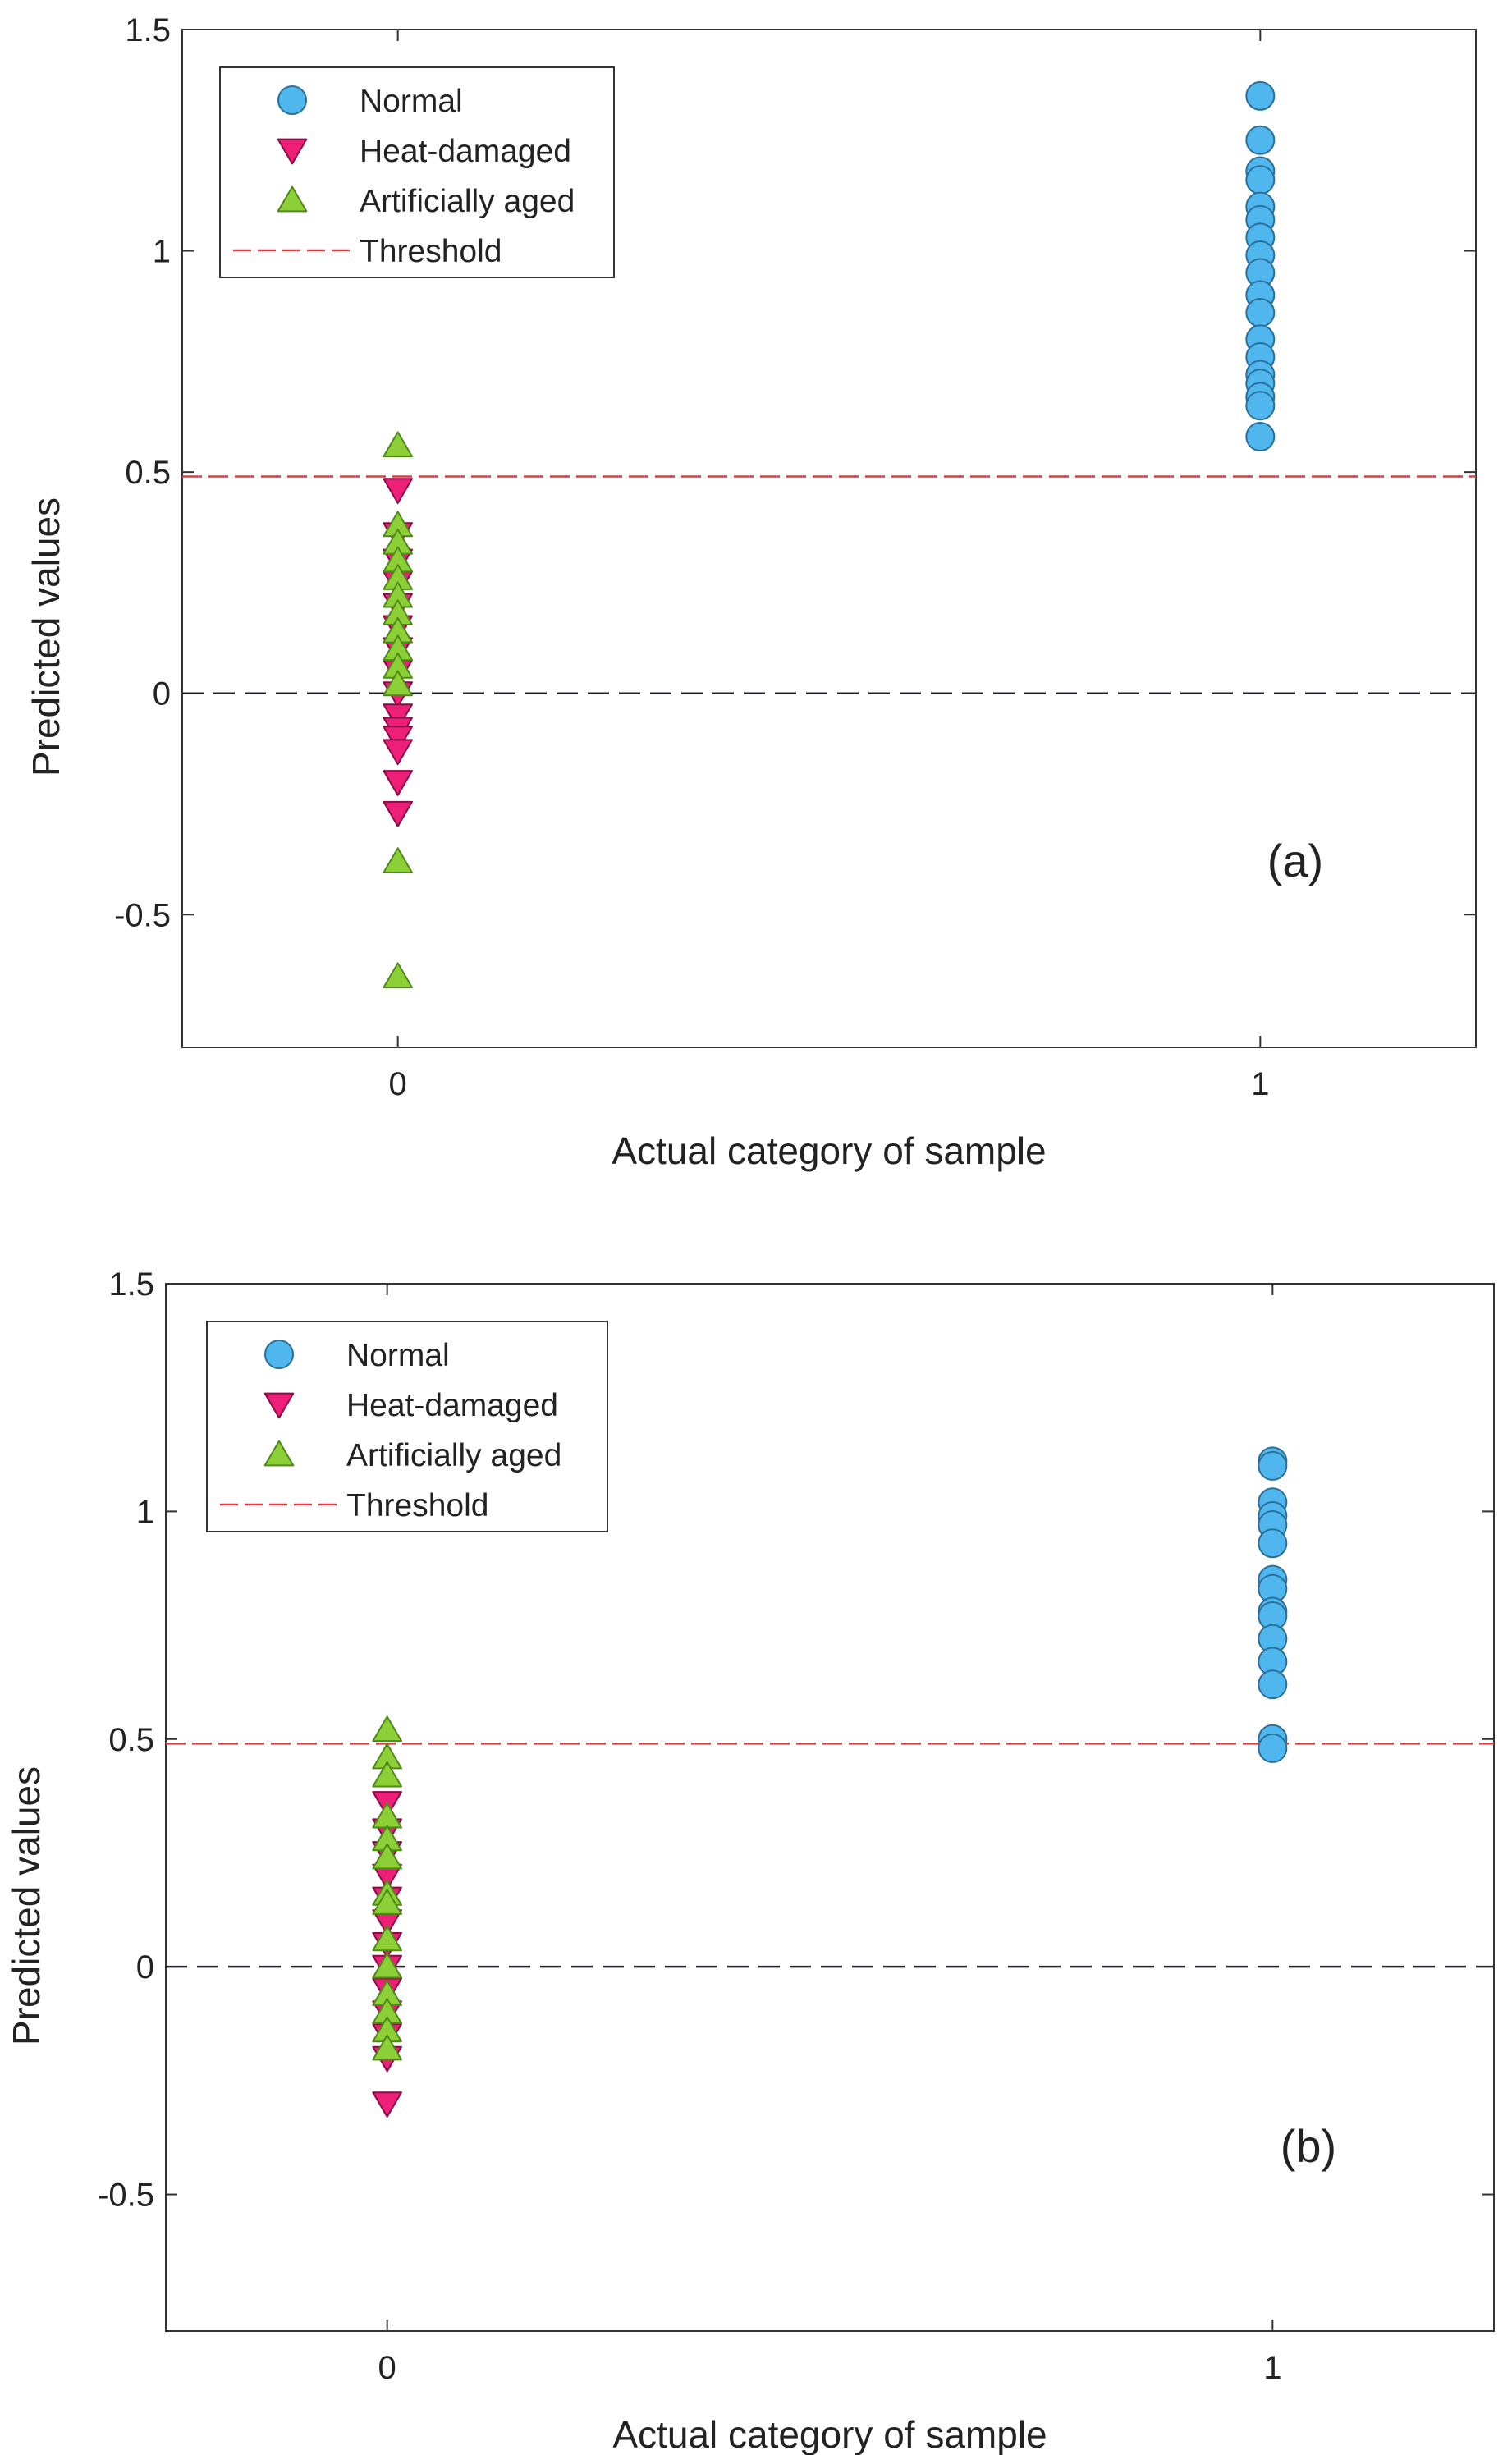 The width and height of the screenshot is (1512, 2455). I want to click on panel-label: (b), so click(1308, 2146).